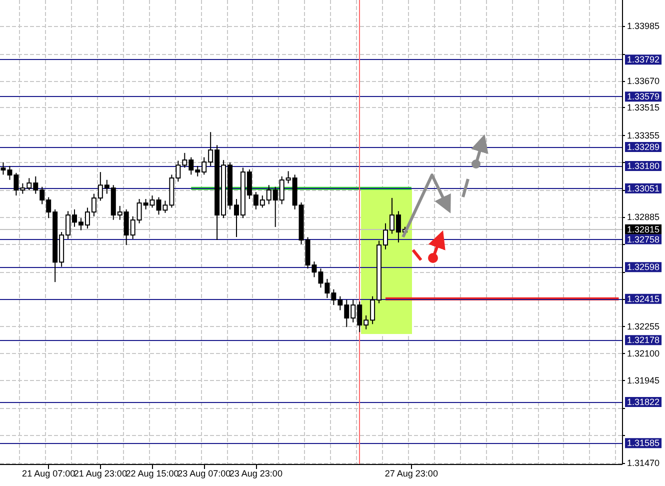  I want to click on ref-line-label: 1.33180, so click(643, 165).